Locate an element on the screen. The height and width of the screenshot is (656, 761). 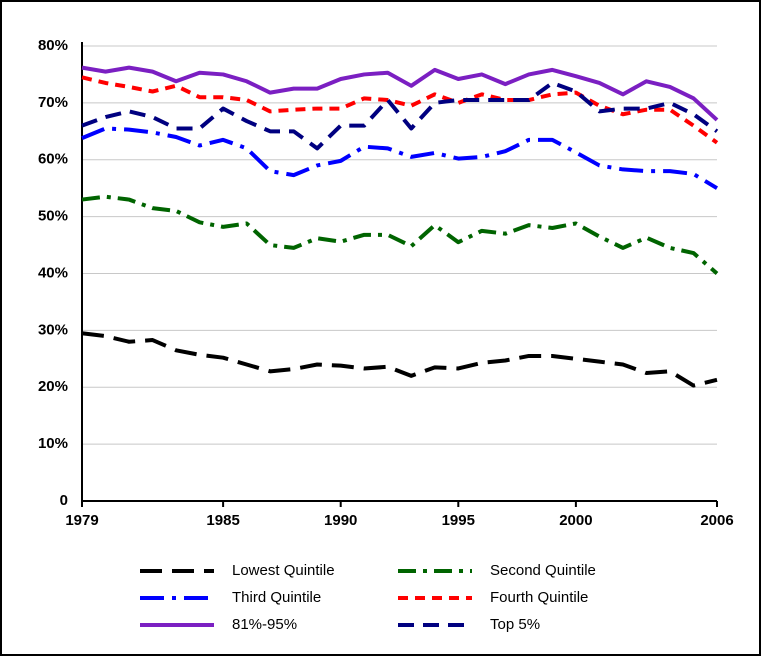
legend-label: 81%-95% is located at coordinates (264, 624).